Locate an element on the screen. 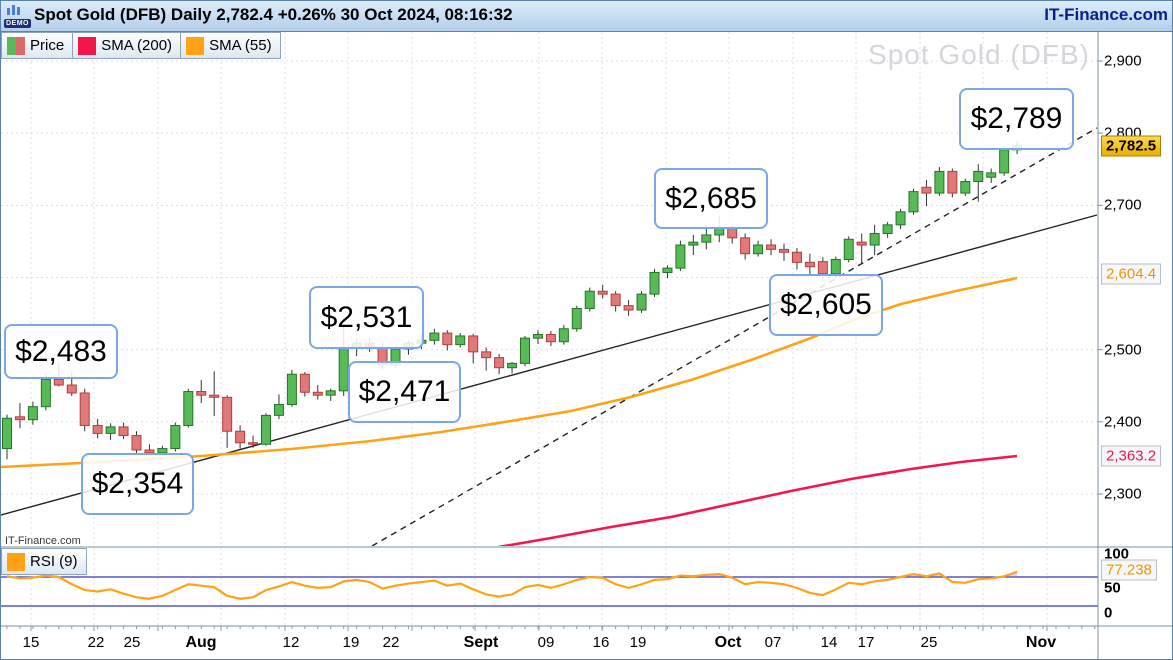 This screenshot has height=660, width=1173. legend-sma200-label: SMA (200) is located at coordinates (137, 45).